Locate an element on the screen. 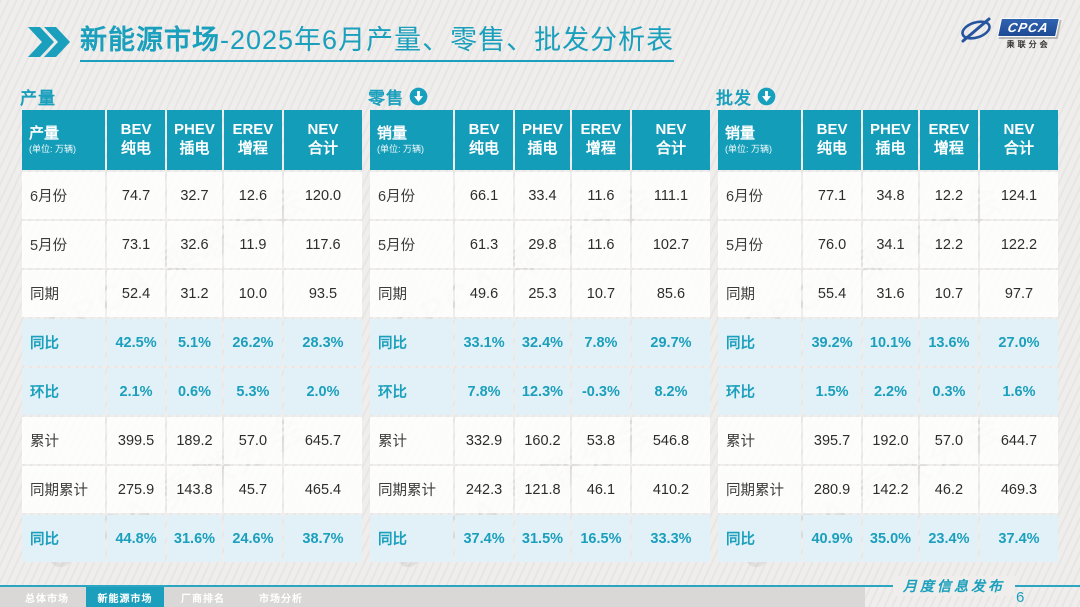 The image size is (1080, 607). table-row: 6月份 66.1 33.4 11.6 111.1 is located at coordinates (540, 195).